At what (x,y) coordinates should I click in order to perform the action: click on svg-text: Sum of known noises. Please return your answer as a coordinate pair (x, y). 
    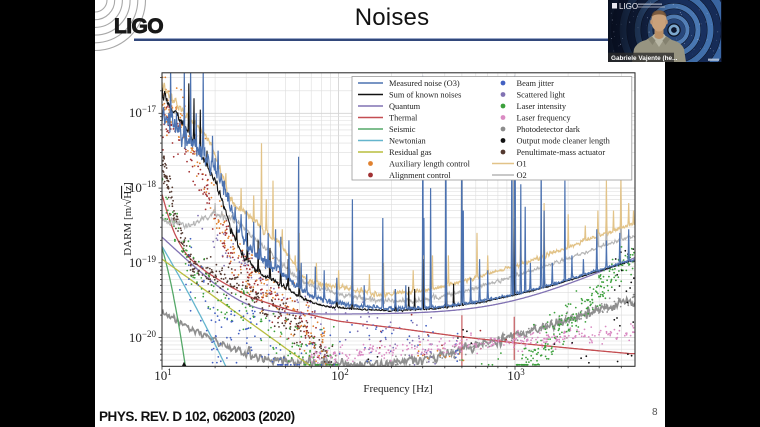
    Looking at the image, I should click on (425, 95).